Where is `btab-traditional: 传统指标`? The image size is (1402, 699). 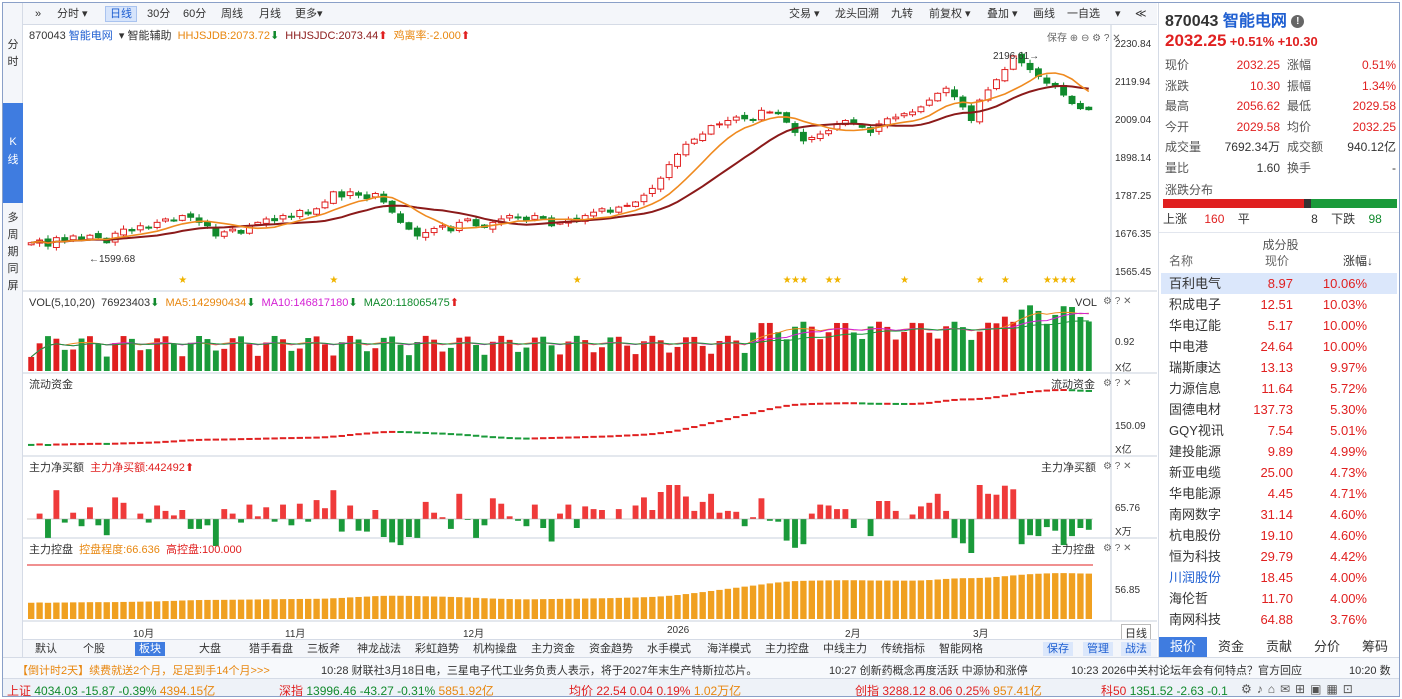
btab-traditional: 传统指标 is located at coordinates (903, 649).